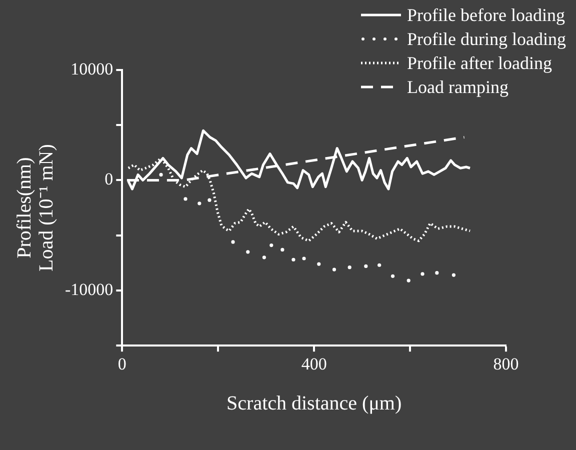 This screenshot has width=576, height=450. What do you see at coordinates (314, 364) in the screenshot?
I see `x-tick-label: 400` at bounding box center [314, 364].